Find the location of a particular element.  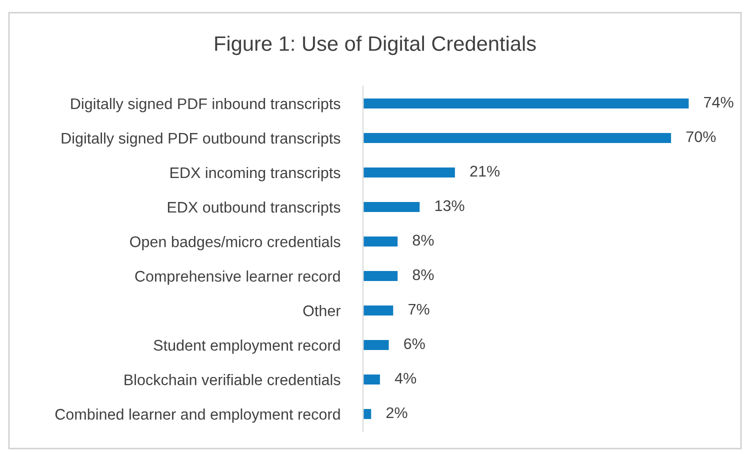

y-tick-label: Combined learner and employment record is located at coordinates (197, 415).